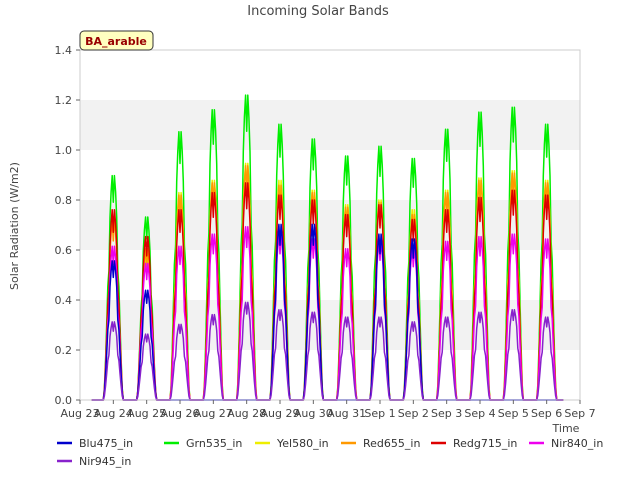  I want to click on x-tick-label: Aug 26, so click(180, 413).